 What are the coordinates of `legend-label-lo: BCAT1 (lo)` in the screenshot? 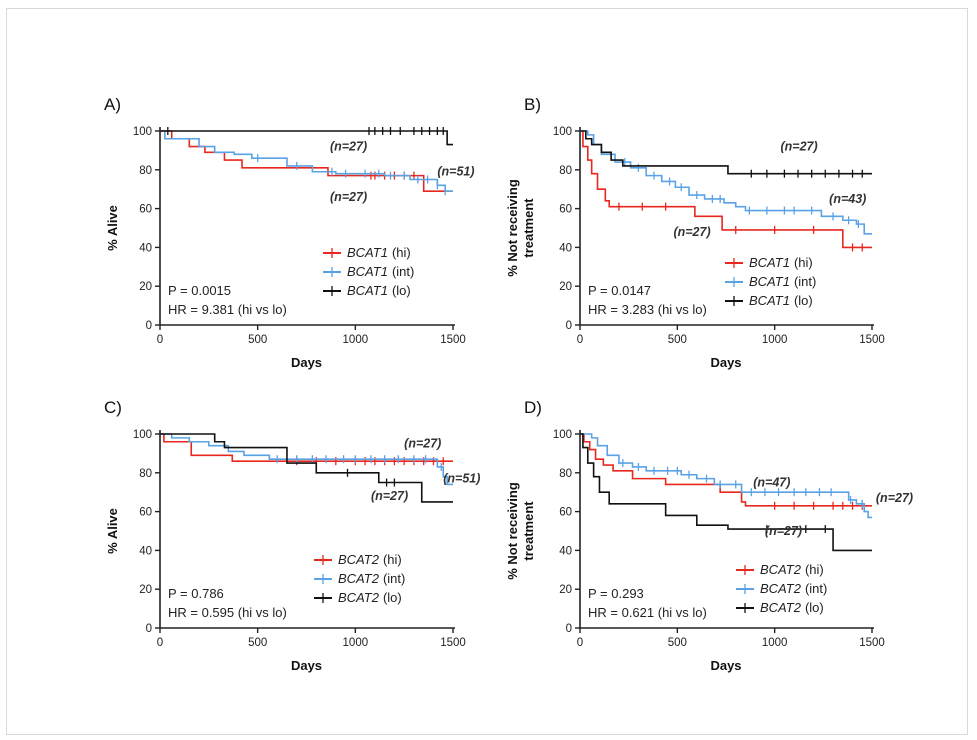 It's located at (781, 300).